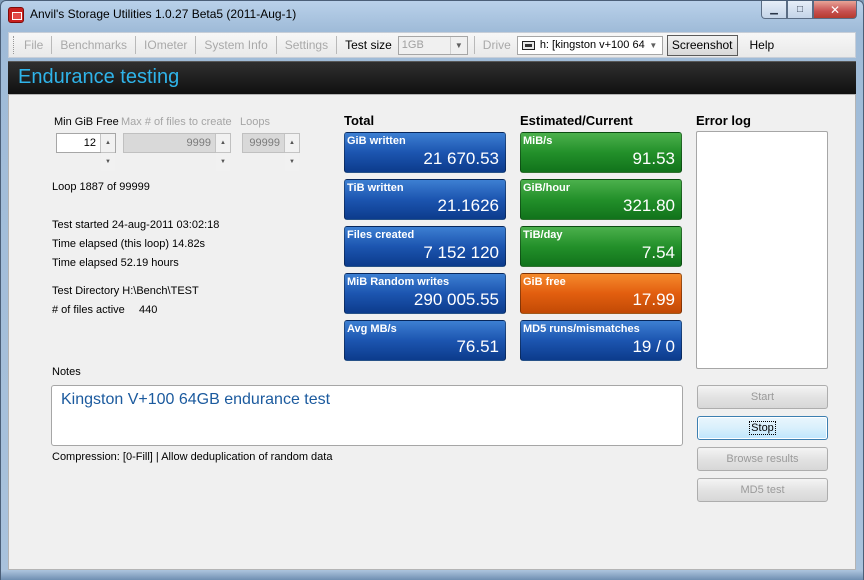 Image resolution: width=864 pixels, height=580 pixels. What do you see at coordinates (649, 205) in the screenshot?
I see `tile-value: 321.80` at bounding box center [649, 205].